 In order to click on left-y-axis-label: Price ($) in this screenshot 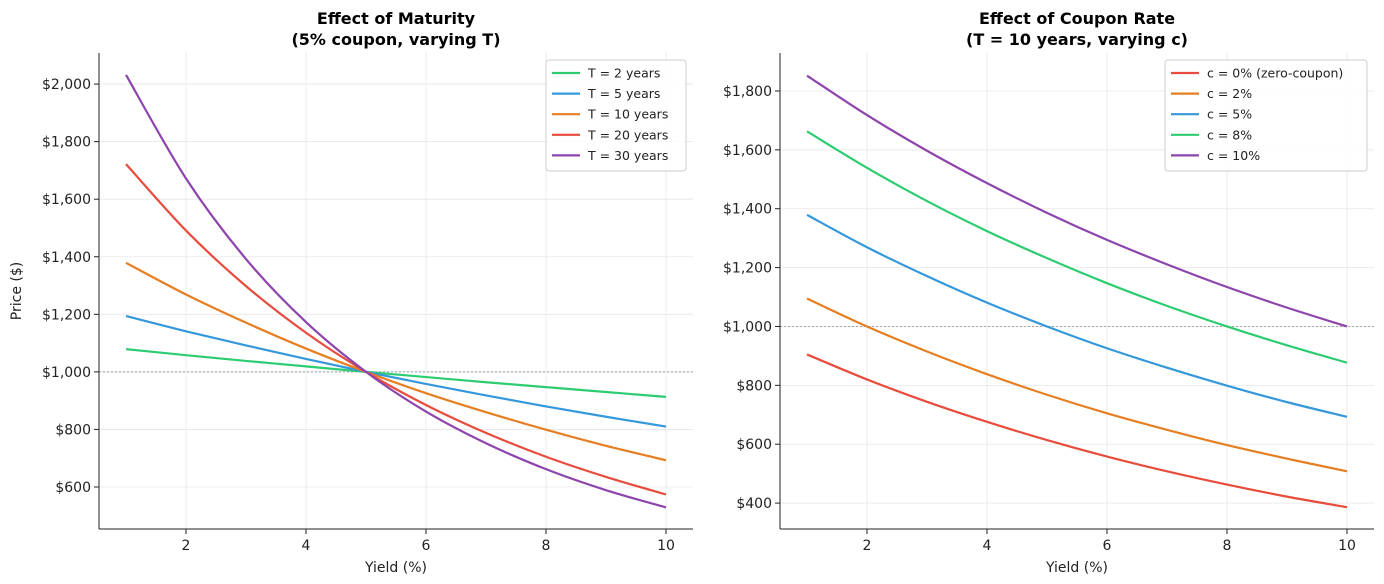, I will do `click(17, 291)`.